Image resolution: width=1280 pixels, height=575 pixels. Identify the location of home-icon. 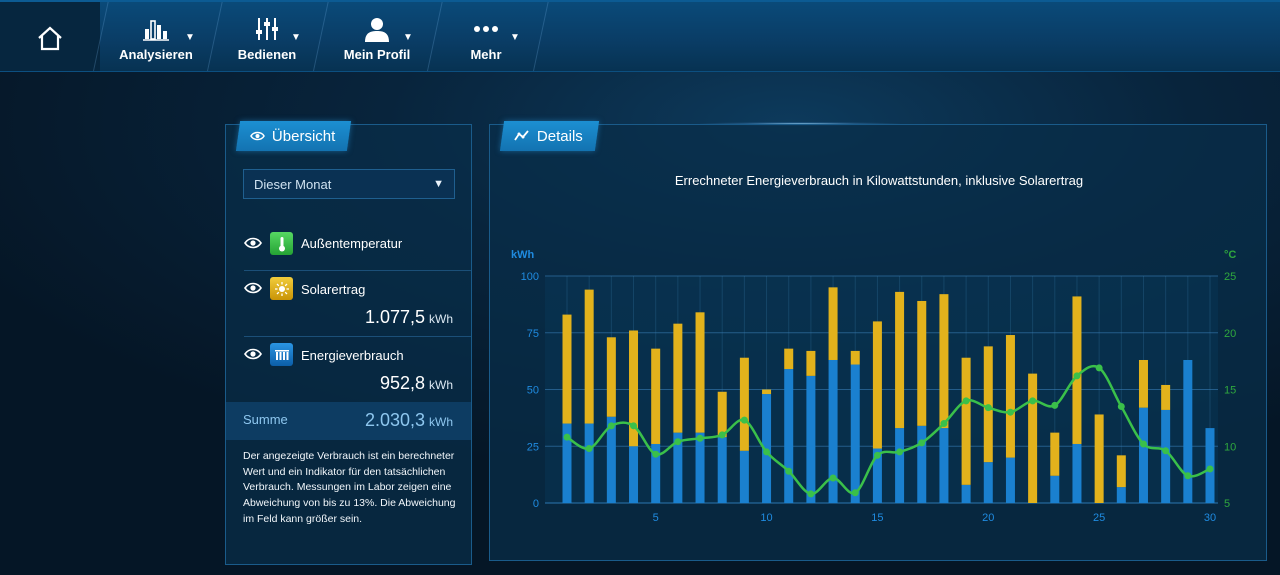
(50, 38).